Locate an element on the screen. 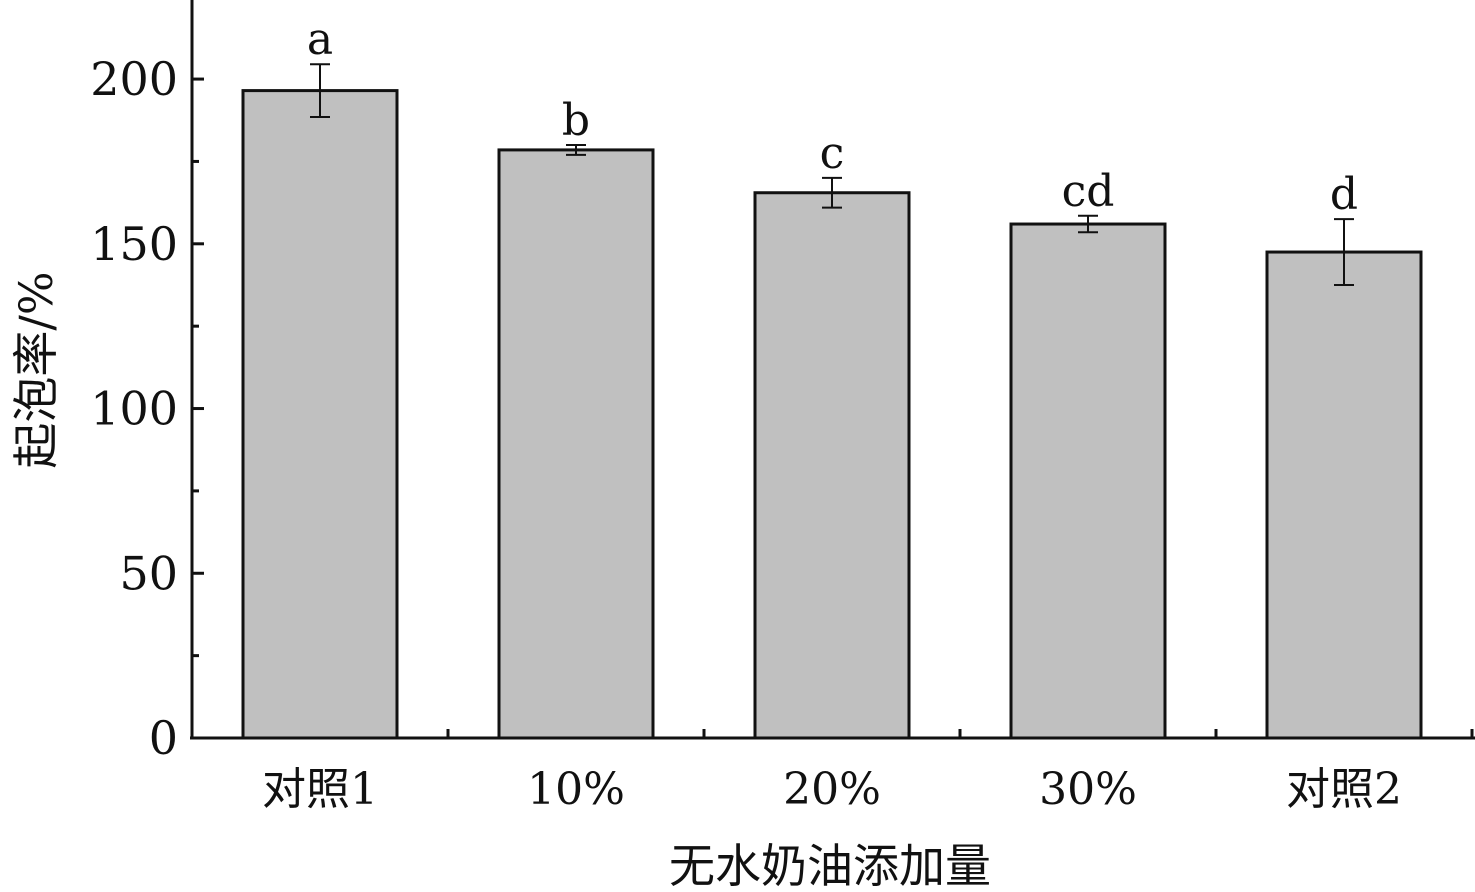  y-tick-label: 150 is located at coordinates (134, 244).